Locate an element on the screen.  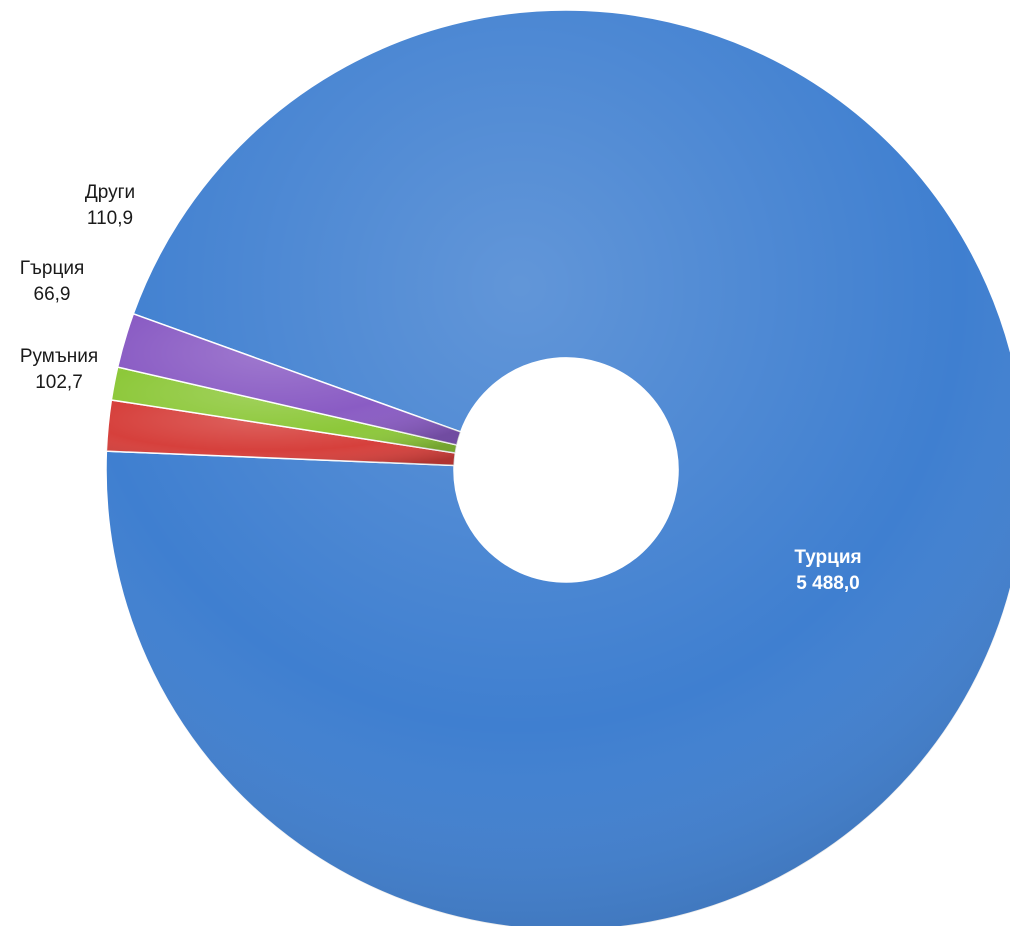
slice-2-category-label: Румъния is located at coordinates (59, 356).